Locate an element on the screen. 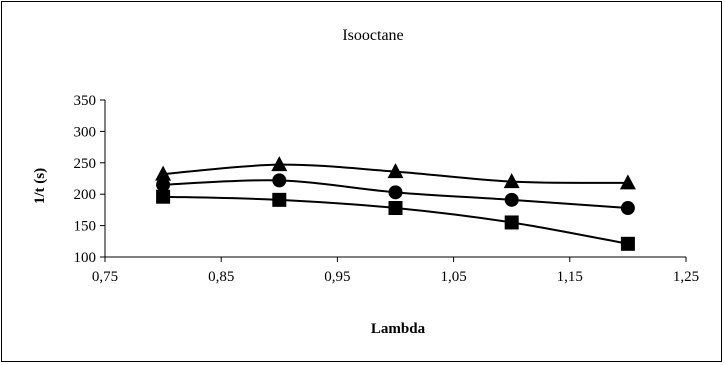 This screenshot has height=365, width=725. y-axis-label: 1/t (s) is located at coordinates (40, 186).